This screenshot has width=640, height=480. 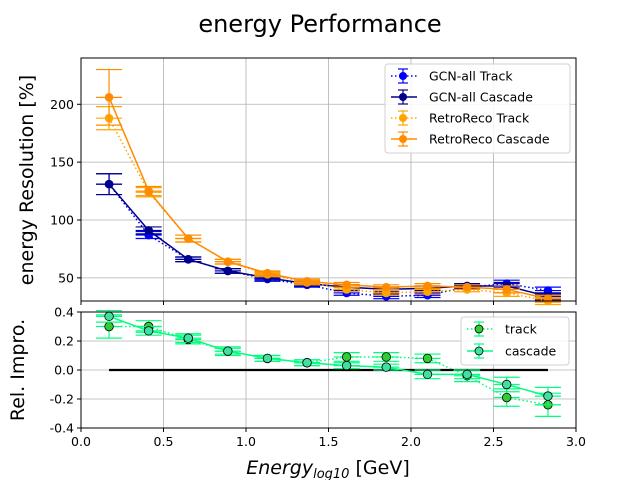 What do you see at coordinates (62, 399) in the screenshot?
I see `y-tick-label: -0.2` at bounding box center [62, 399].